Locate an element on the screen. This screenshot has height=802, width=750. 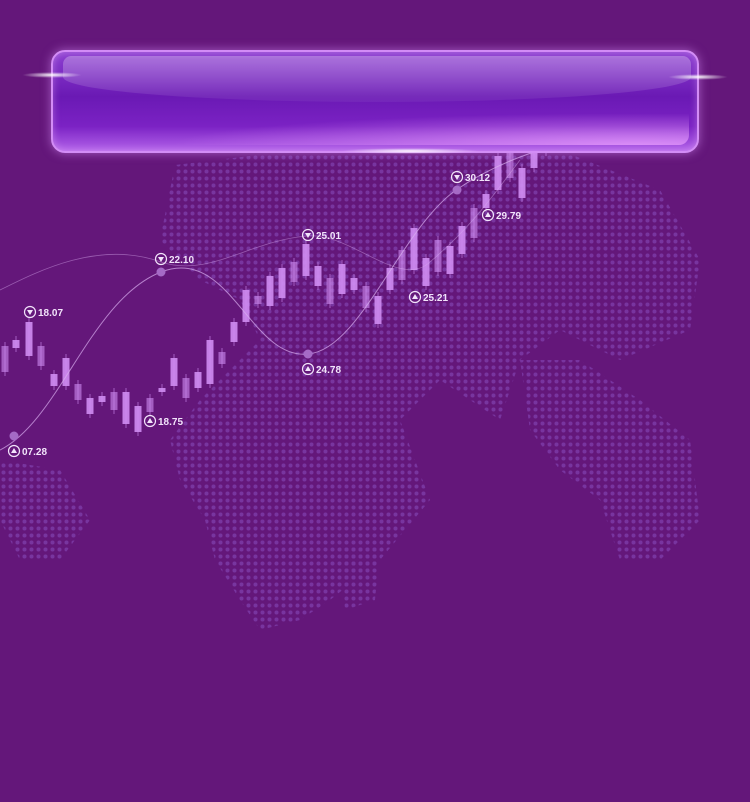
annotation-up: 18.75 is located at coordinates (163, 421).